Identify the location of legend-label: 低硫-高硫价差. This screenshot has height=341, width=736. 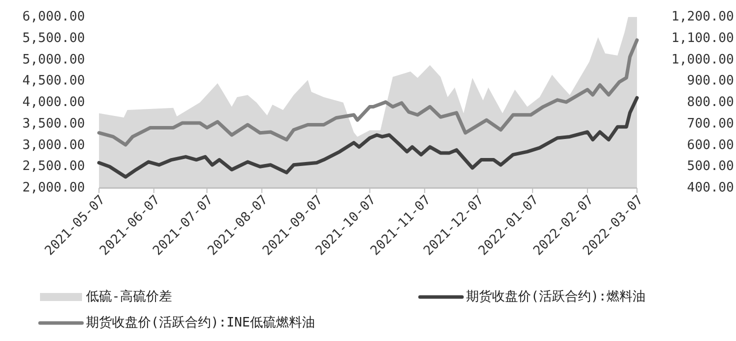
(129, 296).